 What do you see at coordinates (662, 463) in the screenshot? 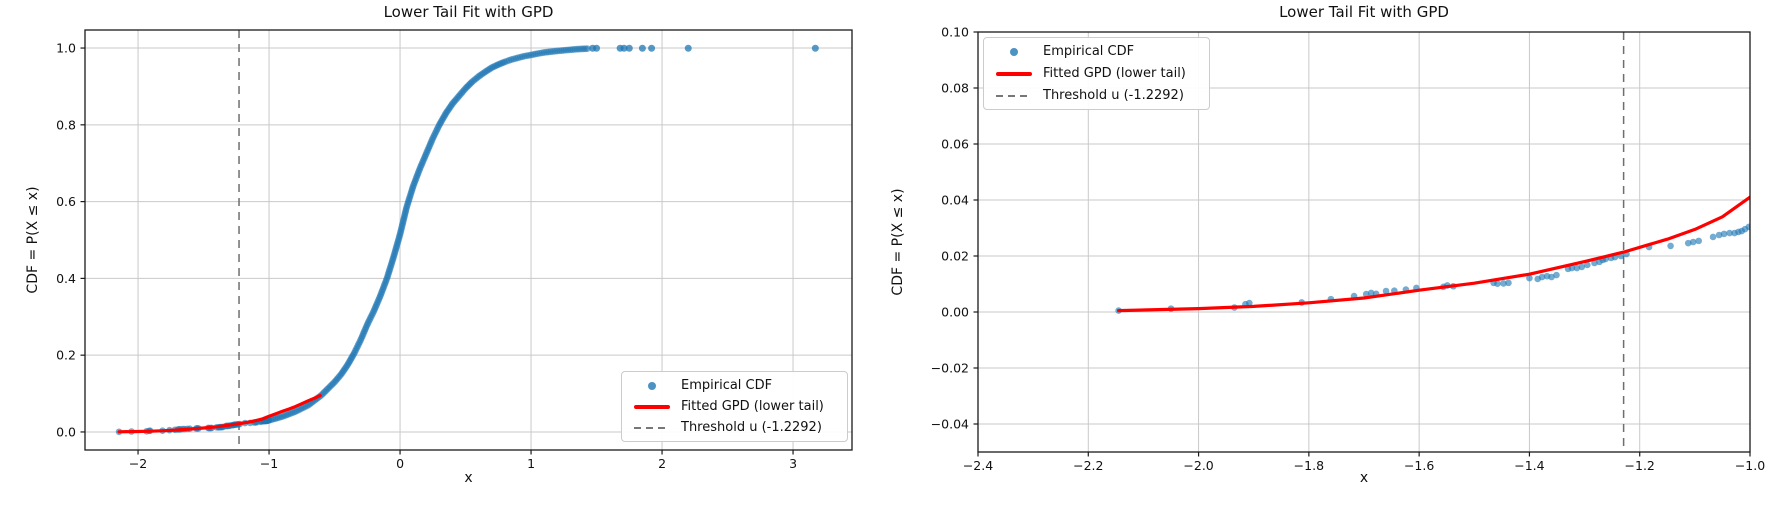
I see `svg-text: 2` at bounding box center [662, 463].